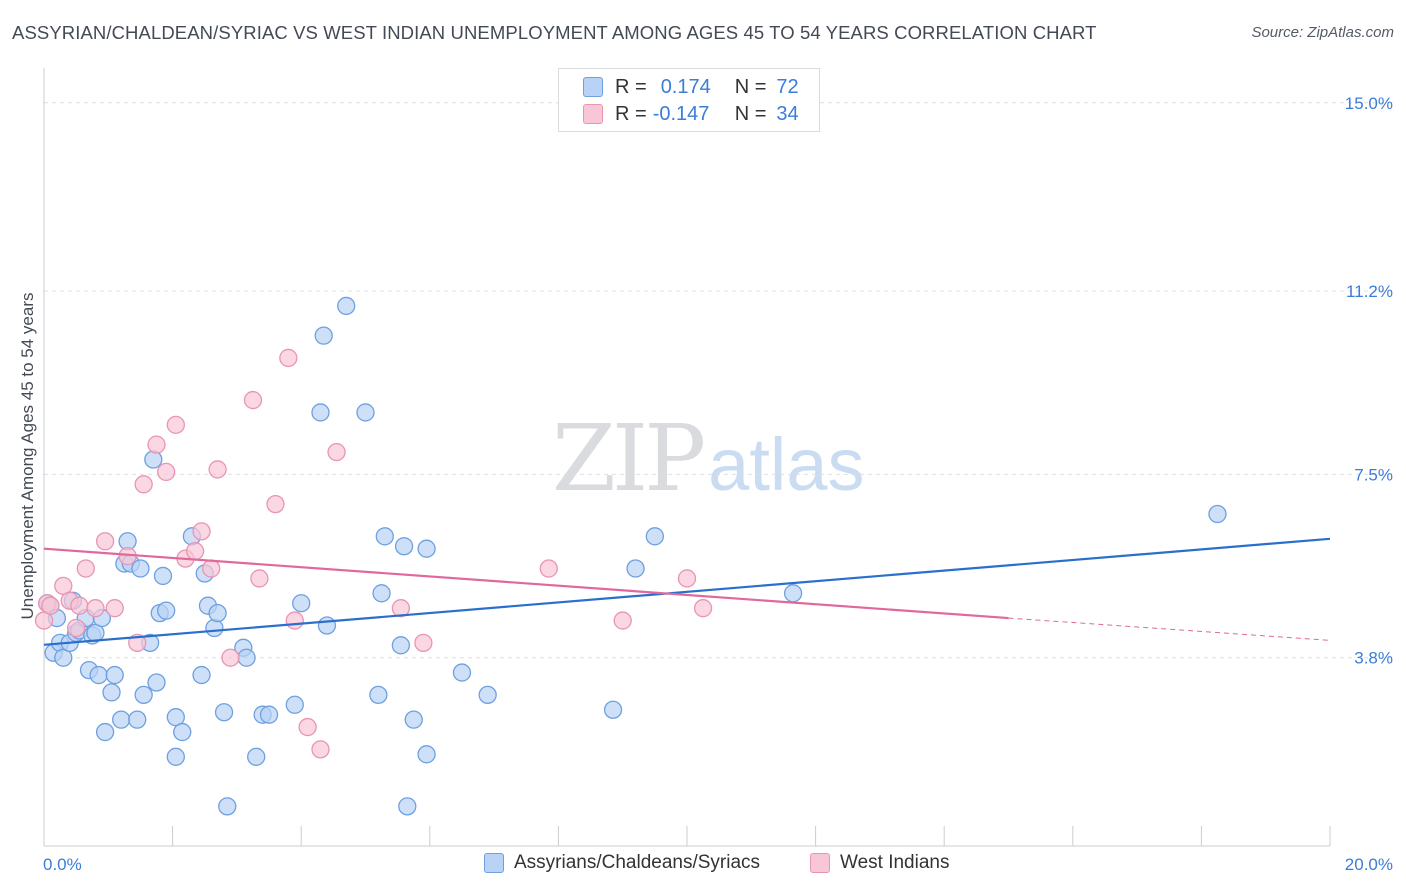  Describe the element at coordinates (526, 583) in the screenshot. I see `west-indian-trendline` at that location.